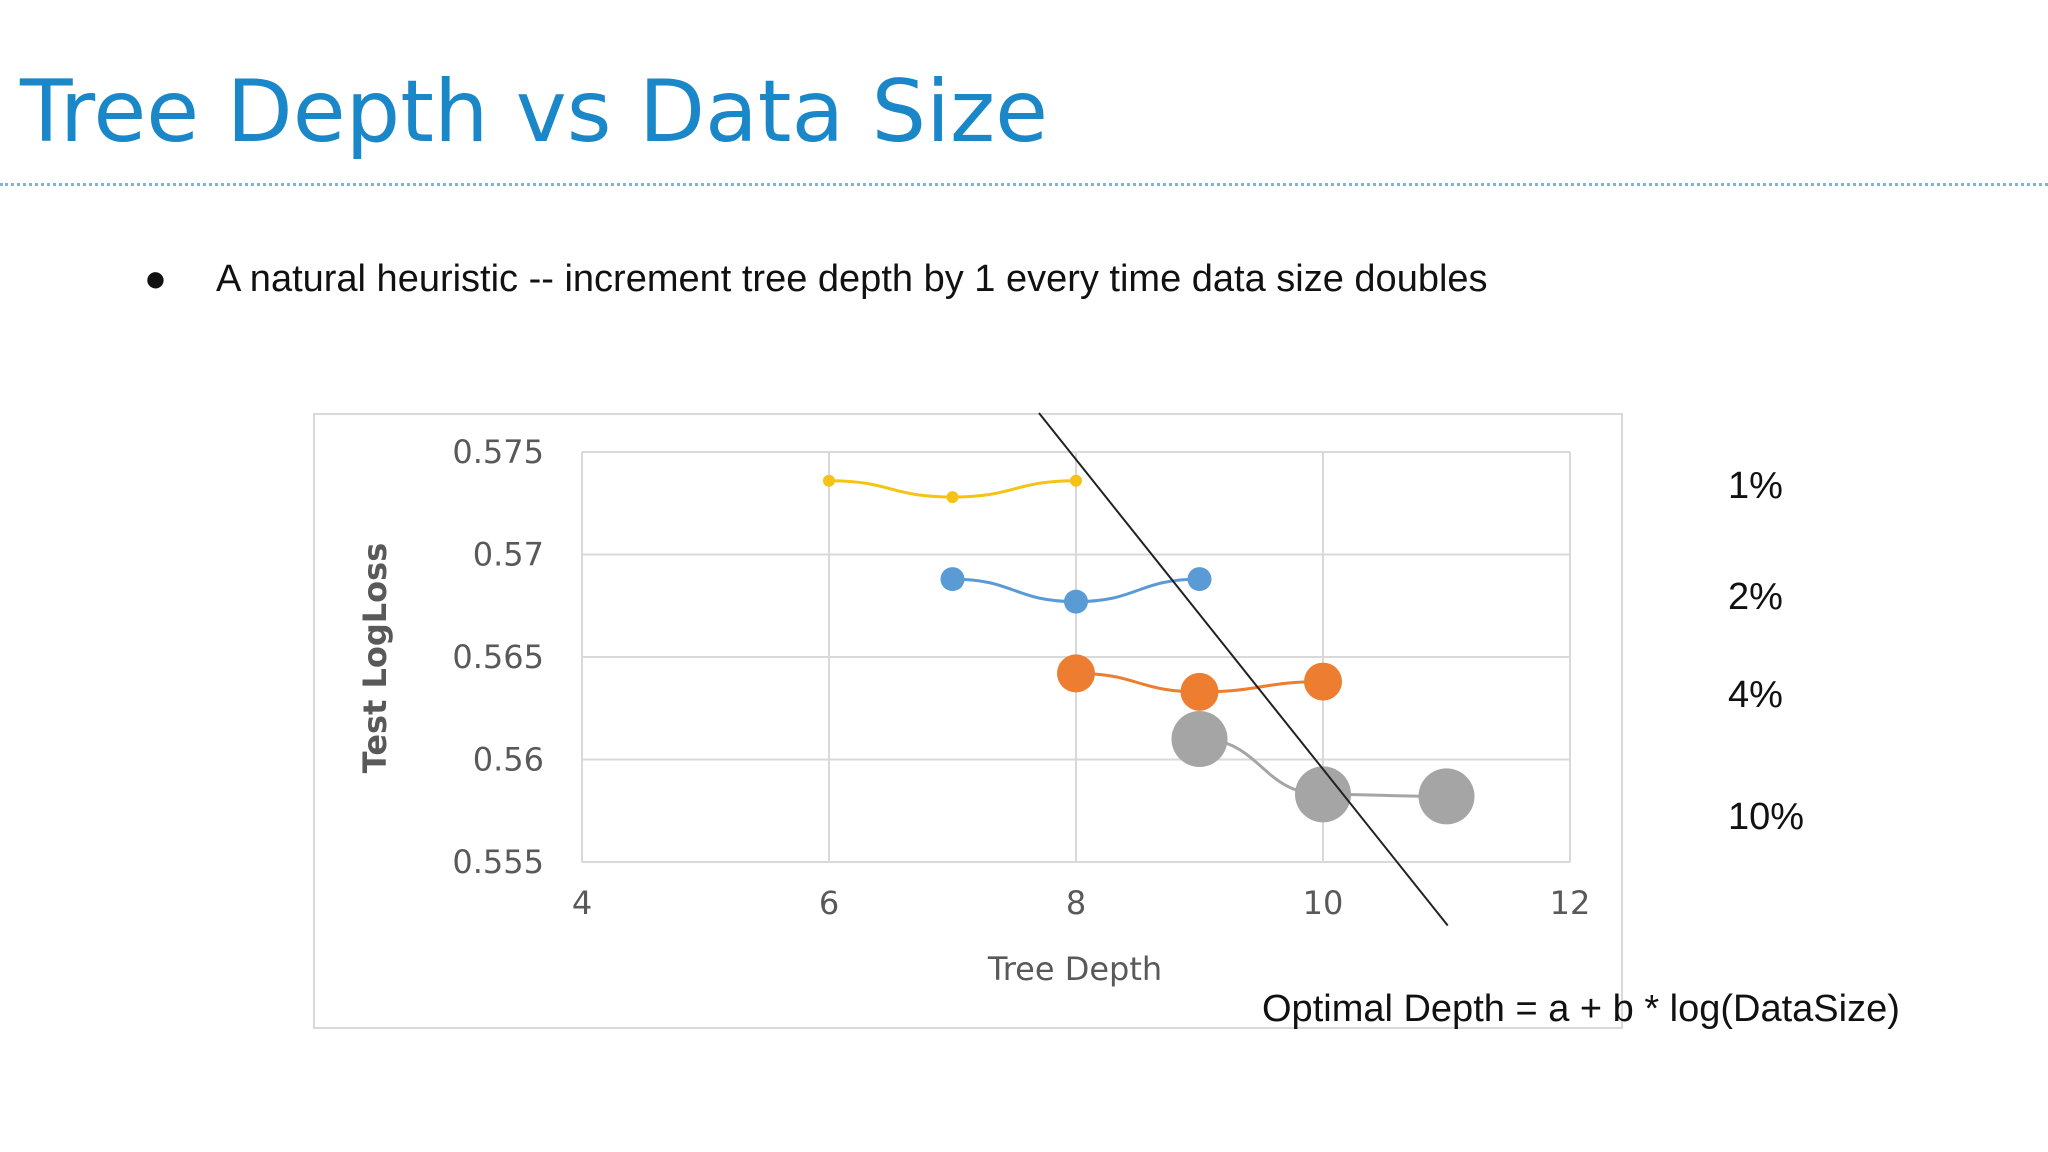 The image size is (2048, 1152). What do you see at coordinates (582, 903) in the screenshot?
I see `x-tick-label: 4` at bounding box center [582, 903].